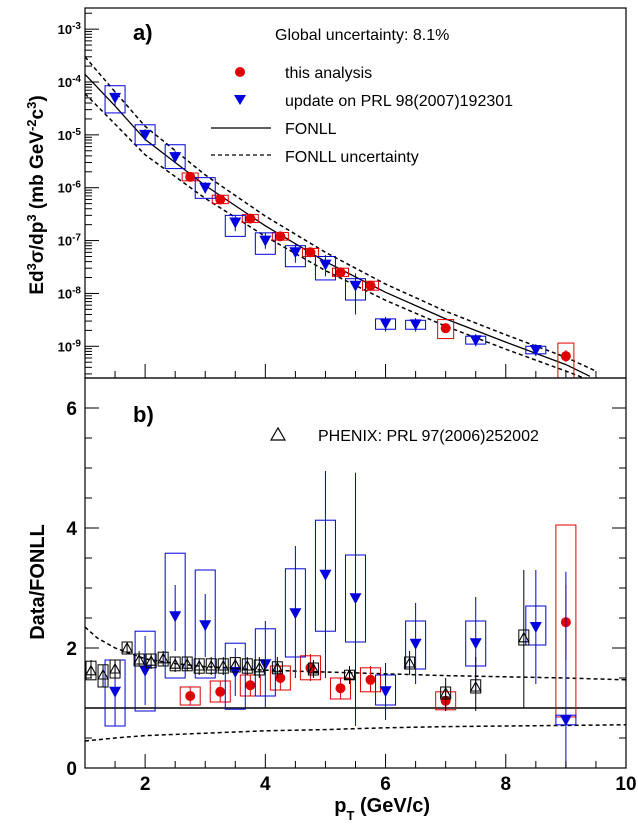  Describe the element at coordinates (328, 73) in the screenshot. I see `legend-label-this-analysis: this analysis` at that location.